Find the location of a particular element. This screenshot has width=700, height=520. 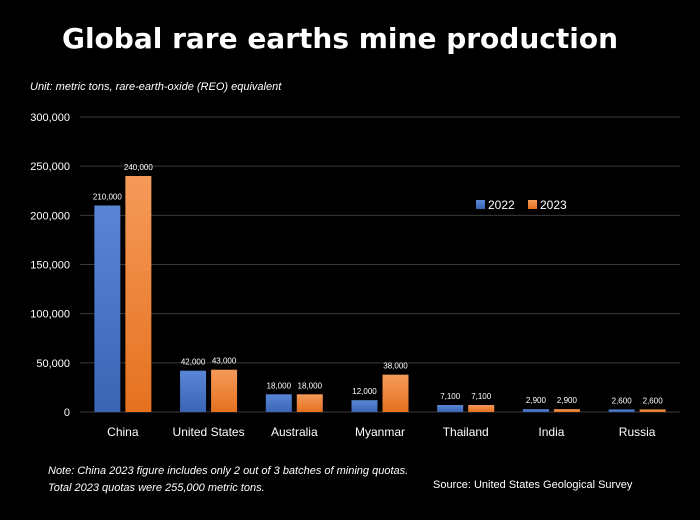

x-tick-label: Thailand is located at coordinates (466, 432).